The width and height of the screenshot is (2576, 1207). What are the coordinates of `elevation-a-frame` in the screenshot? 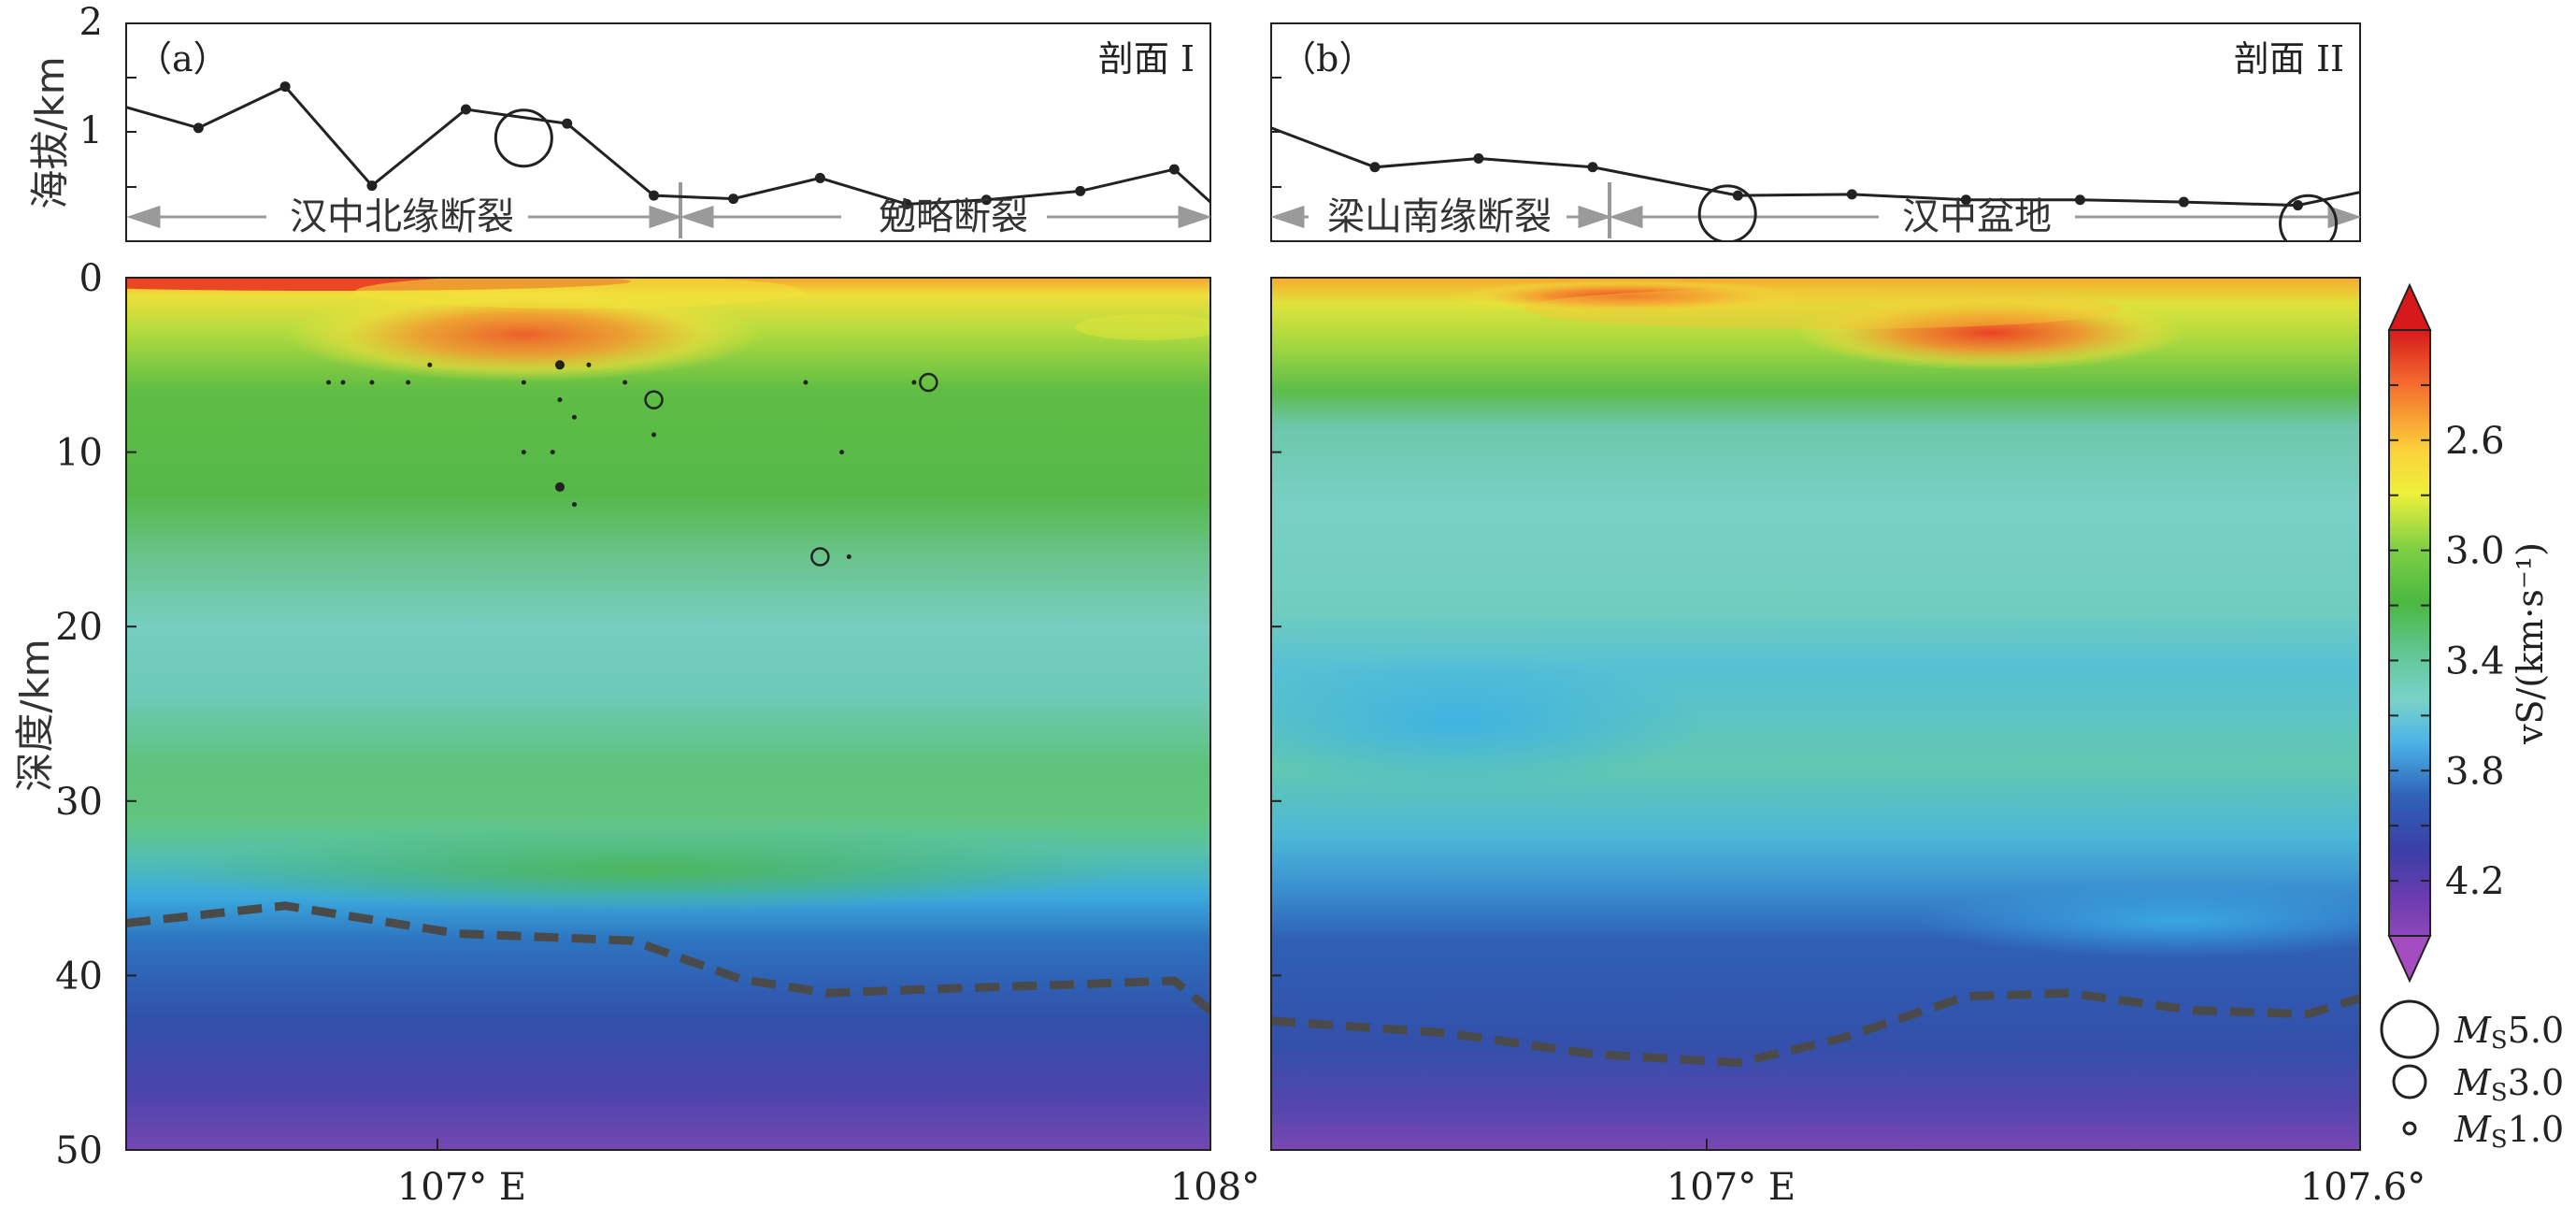 It's located at (668, 132).